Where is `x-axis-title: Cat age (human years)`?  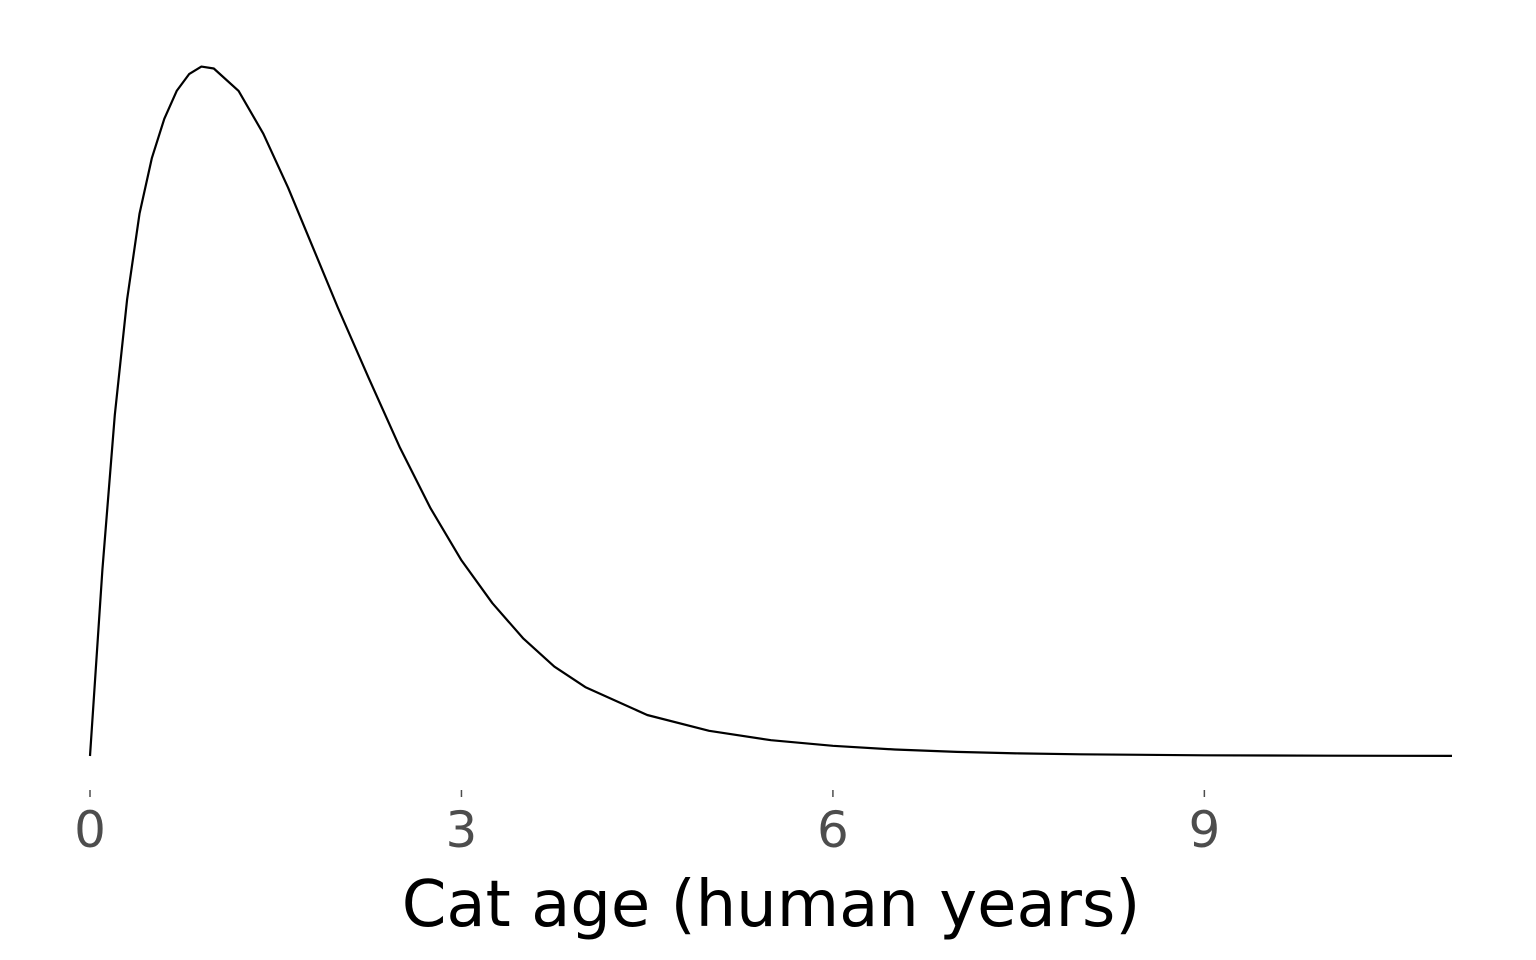
x-axis-title: Cat age (human years) is located at coordinates (771, 905).